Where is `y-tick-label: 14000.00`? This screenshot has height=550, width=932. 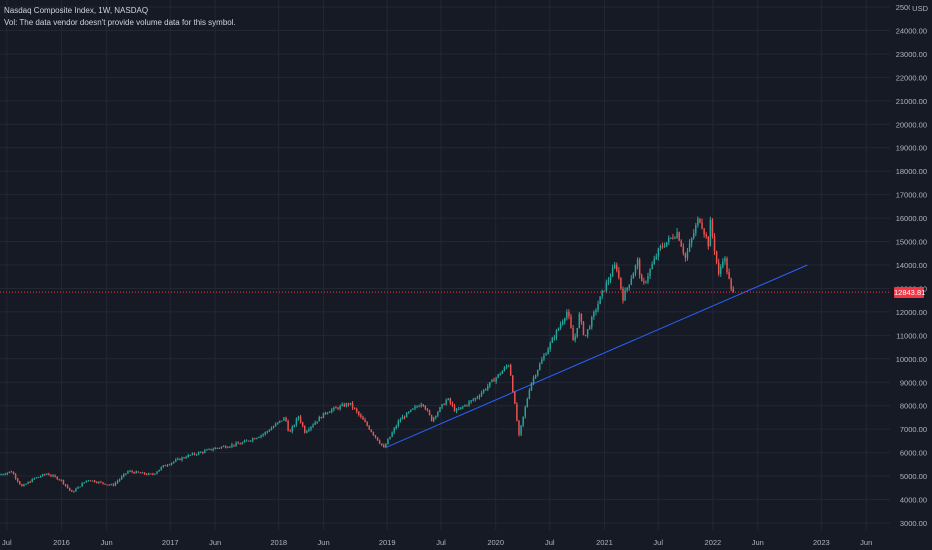
y-tick-label: 14000.00 is located at coordinates (911, 265).